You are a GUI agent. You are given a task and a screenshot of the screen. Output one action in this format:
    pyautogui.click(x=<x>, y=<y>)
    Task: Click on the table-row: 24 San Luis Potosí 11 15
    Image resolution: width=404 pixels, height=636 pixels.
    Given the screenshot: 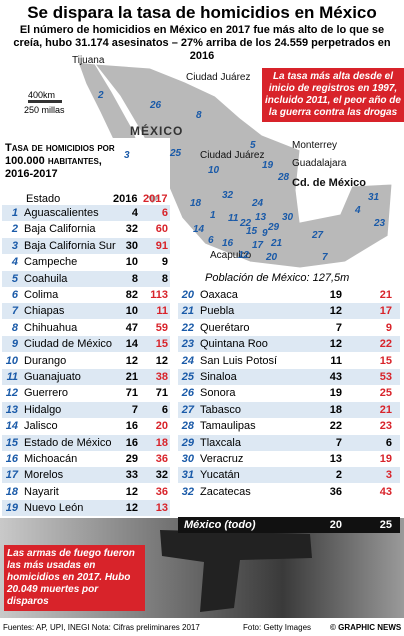 What is the action you would take?
    pyautogui.click(x=289, y=360)
    